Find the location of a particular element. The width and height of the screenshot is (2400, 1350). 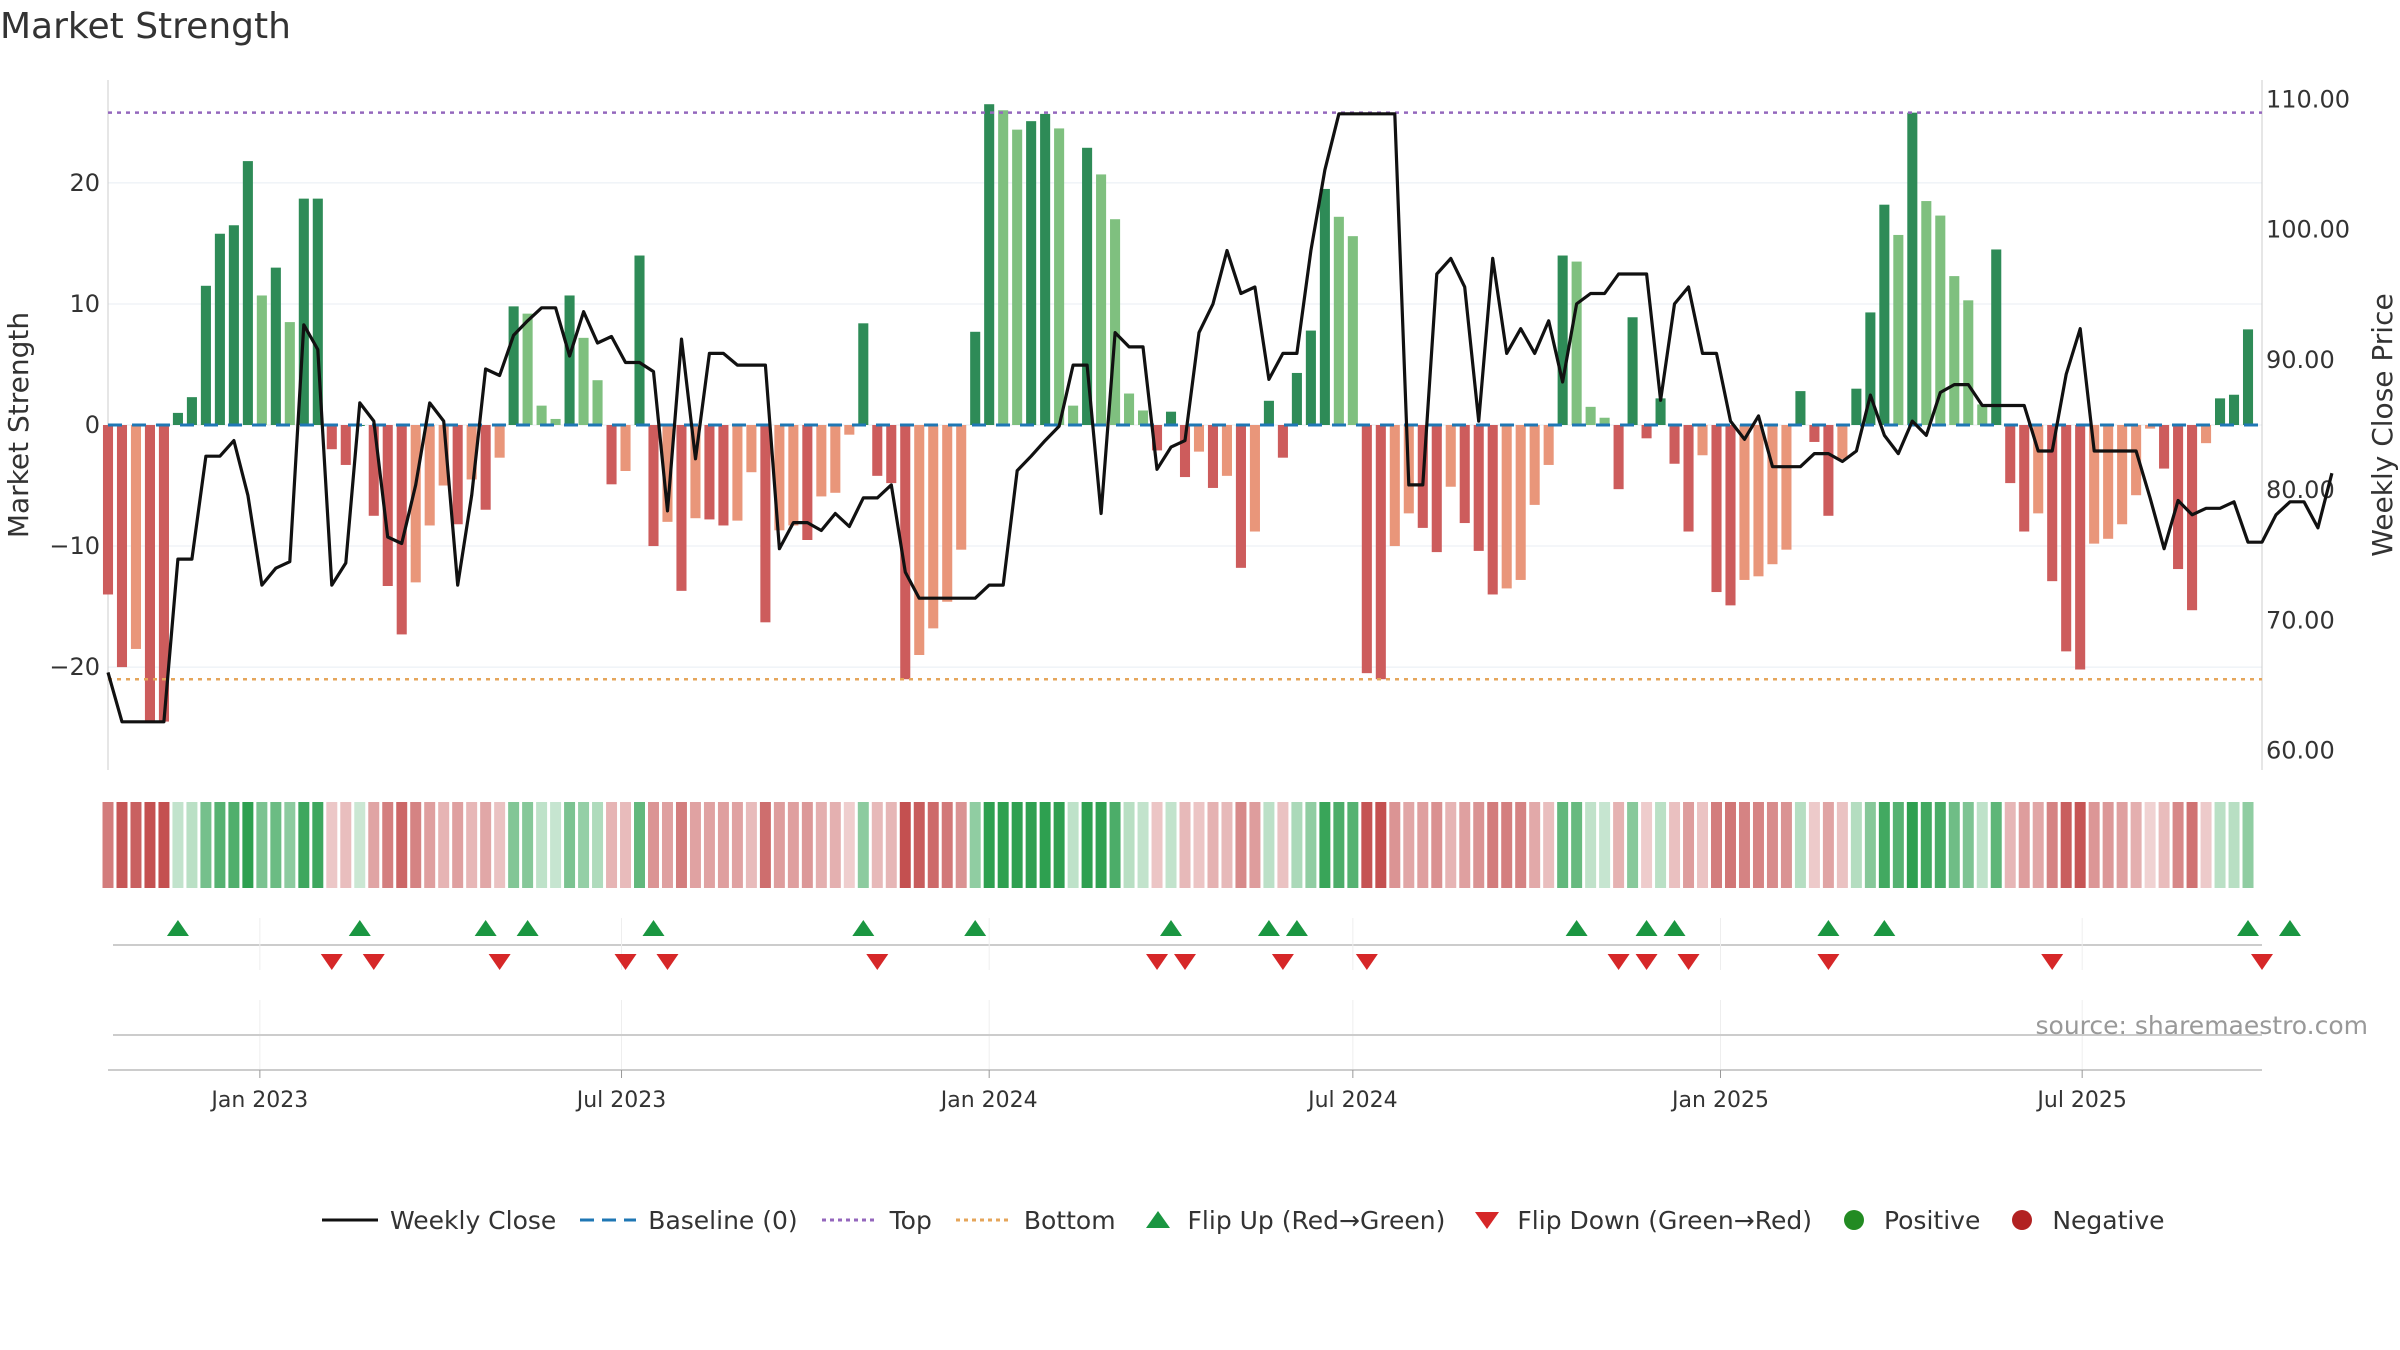

legend-top: Top is located at coordinates (876, 1220).